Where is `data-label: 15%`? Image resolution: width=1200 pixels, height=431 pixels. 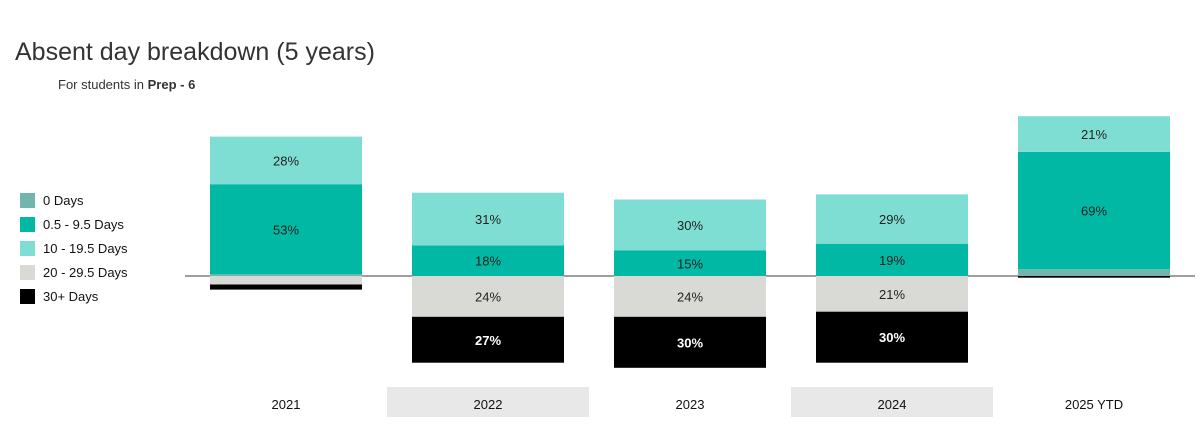 data-label: 15% is located at coordinates (690, 263).